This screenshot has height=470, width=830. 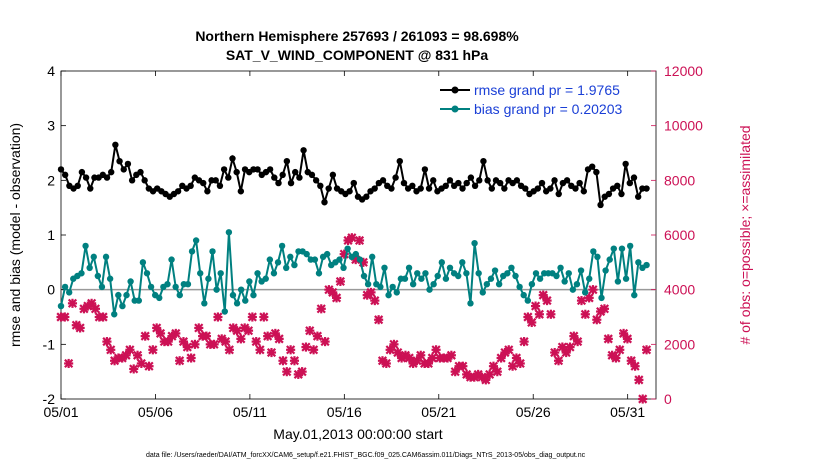 What do you see at coordinates (548, 109) in the screenshot?
I see `legend-bias-label: bias grand pr = 0.20203` at bounding box center [548, 109].